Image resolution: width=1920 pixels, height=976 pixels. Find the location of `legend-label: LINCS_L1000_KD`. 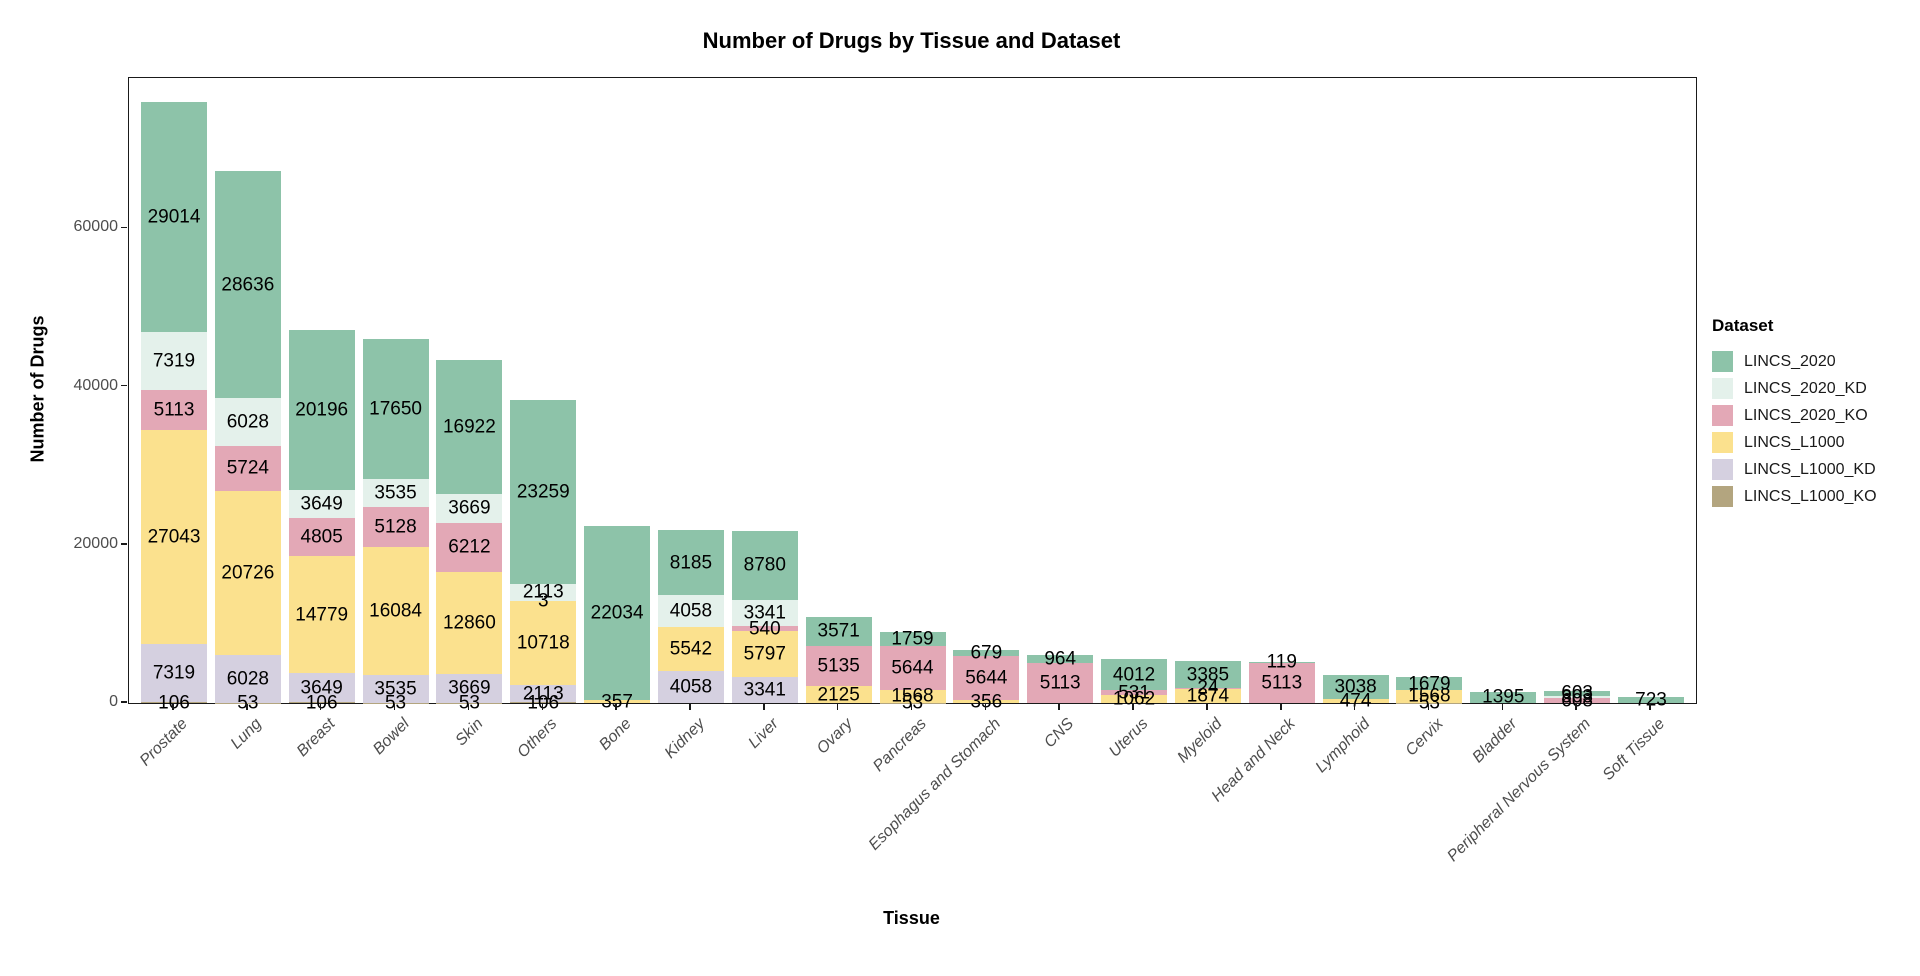

legend-label: LINCS_L1000_KD is located at coordinates (1810, 469).